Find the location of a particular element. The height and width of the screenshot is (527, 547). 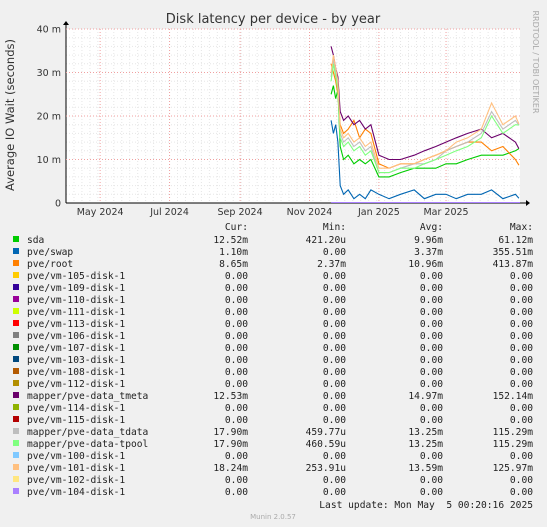

legend-value: 10.96m is located at coordinates (425, 264).